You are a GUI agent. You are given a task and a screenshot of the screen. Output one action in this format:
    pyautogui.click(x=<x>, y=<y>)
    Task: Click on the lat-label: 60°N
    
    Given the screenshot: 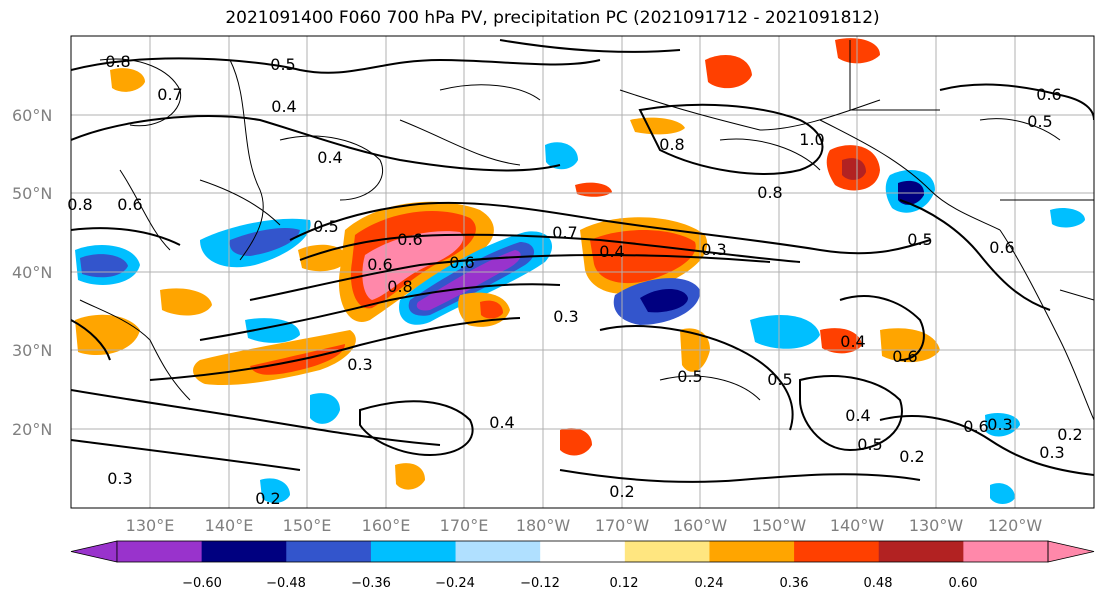 What is the action you would take?
    pyautogui.click(x=32, y=115)
    